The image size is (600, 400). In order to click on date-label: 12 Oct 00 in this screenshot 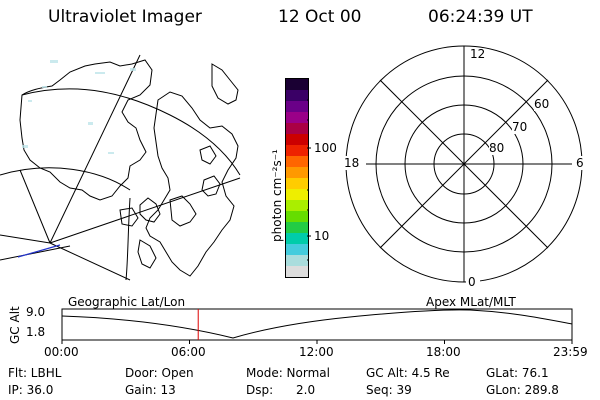, I will do `click(320, 17)`.